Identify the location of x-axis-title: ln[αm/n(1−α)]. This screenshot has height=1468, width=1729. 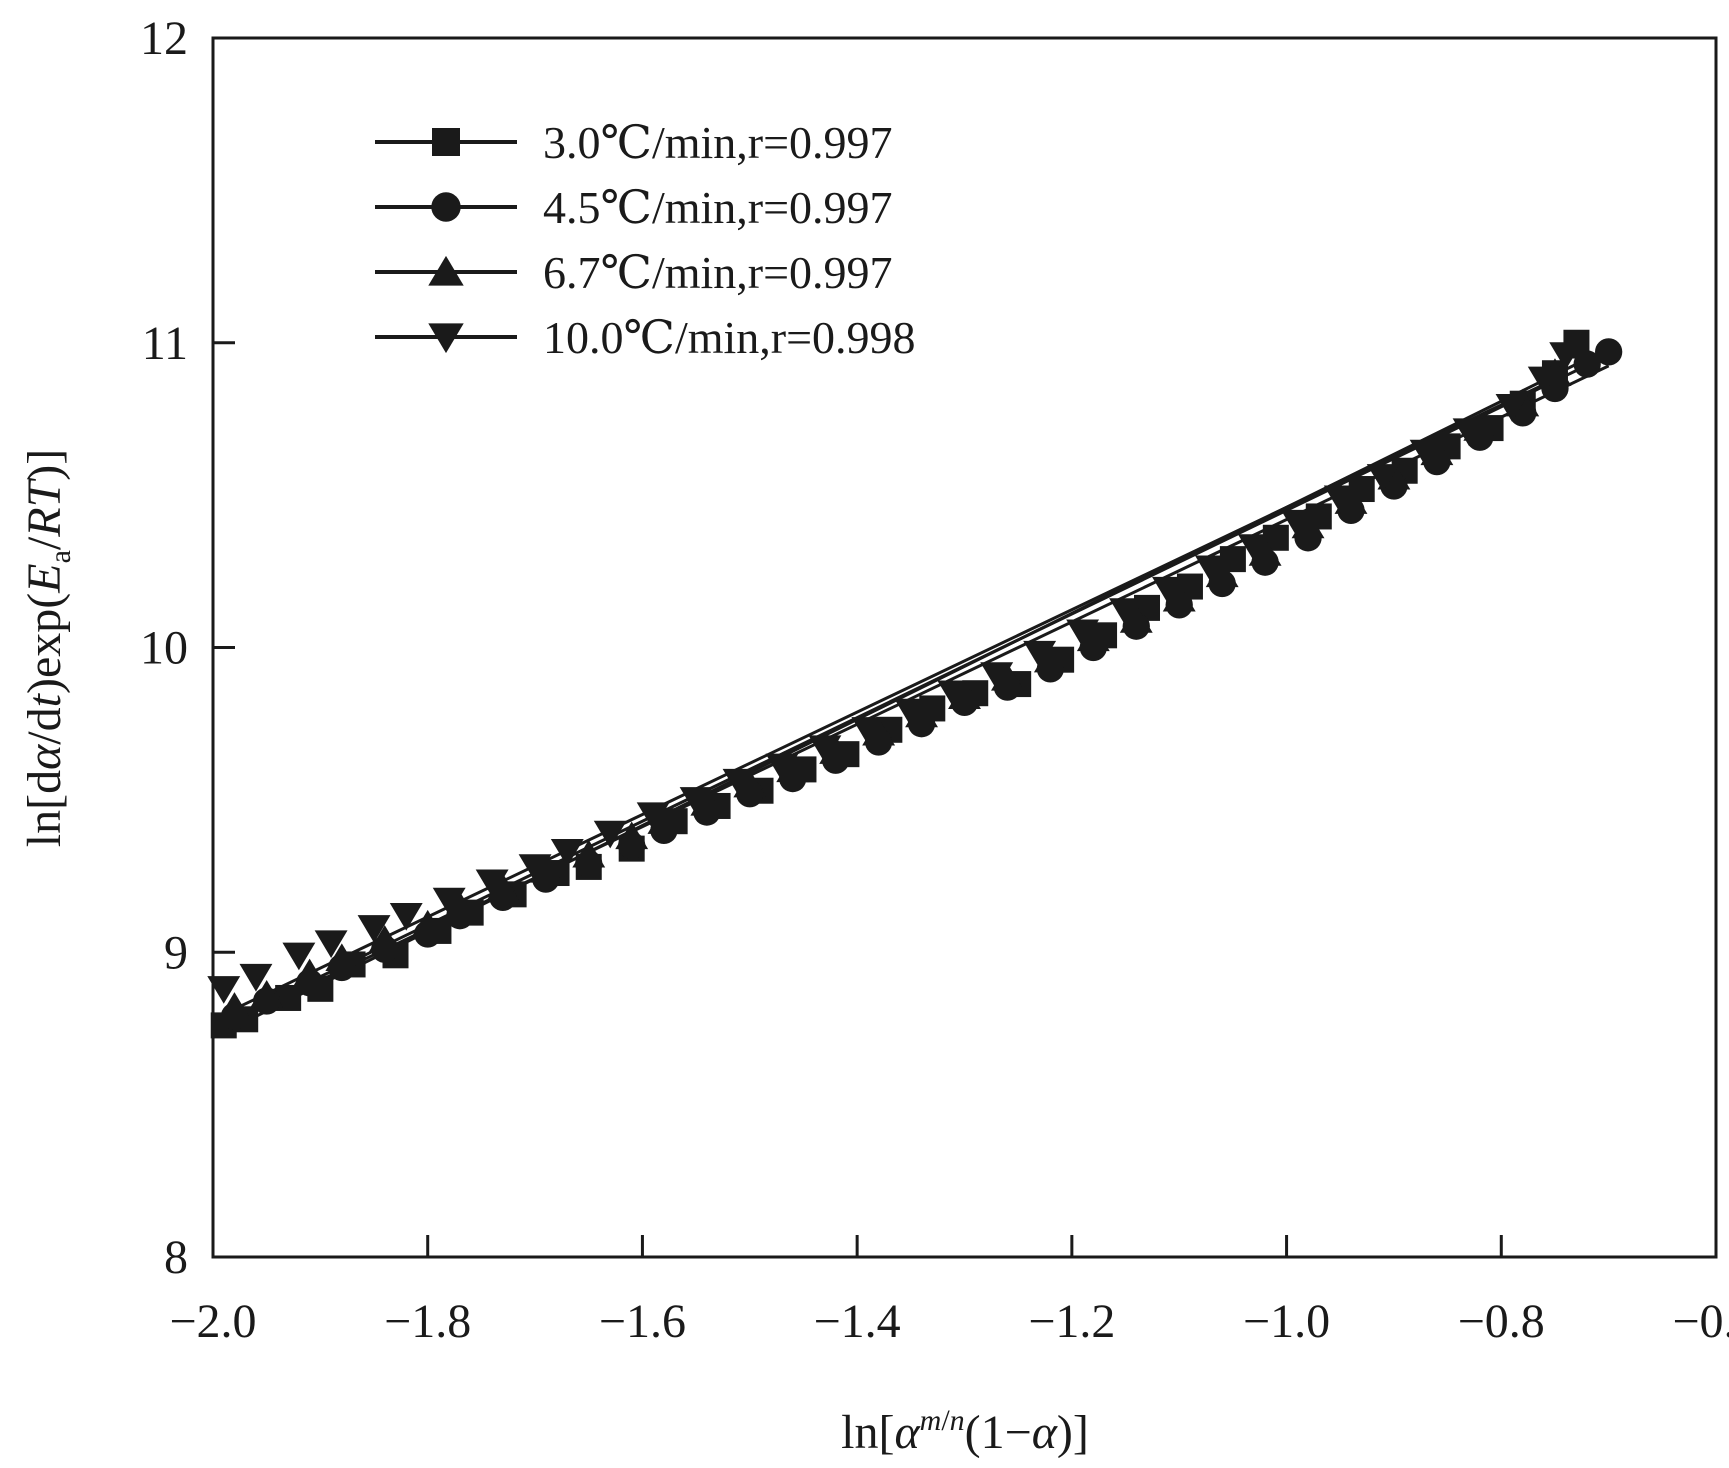
(965, 1431).